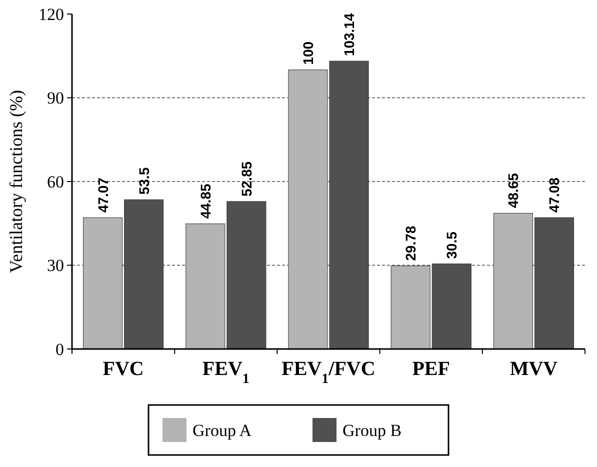 The width and height of the screenshot is (597, 467). Describe the element at coordinates (329, 372) in the screenshot. I see `x-tick-label: FEV$_{1}$/FVC` at that location.